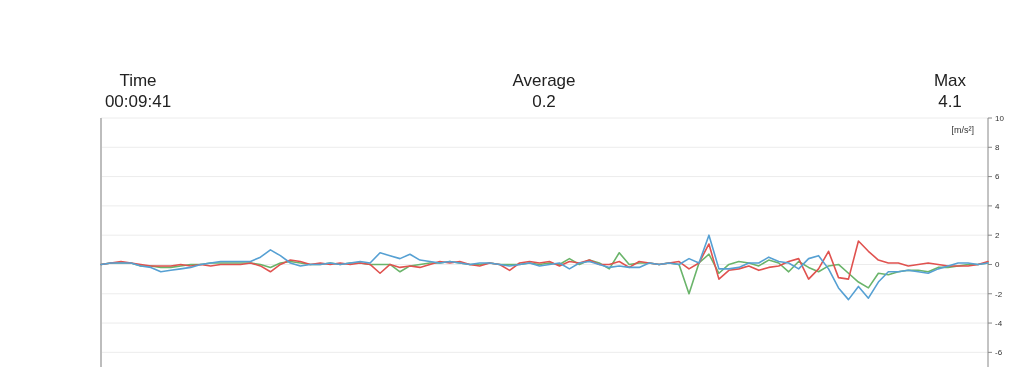 This screenshot has width=1024, height=367. What do you see at coordinates (997, 265) in the screenshot?
I see `y-tick-label: 0` at bounding box center [997, 265].